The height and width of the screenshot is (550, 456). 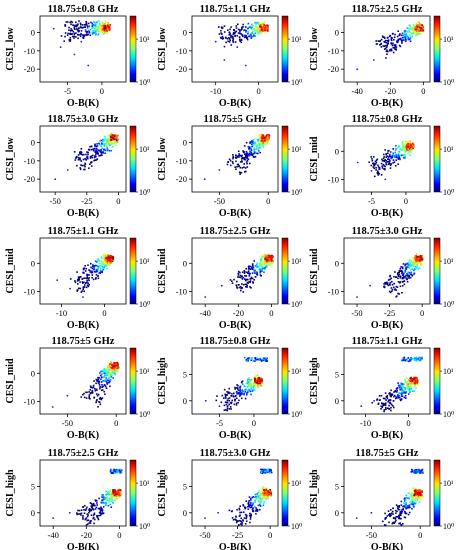 What do you see at coordinates (333, 69) in the screenshot?
I see `y-tick-label: -20` at bounding box center [333, 69].